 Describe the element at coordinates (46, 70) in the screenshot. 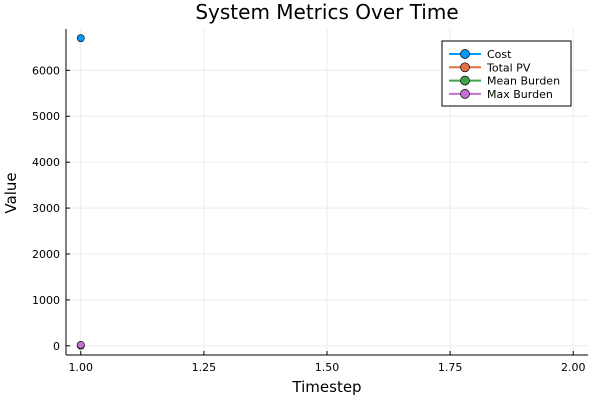

I see `y-tick-label: 6000` at that location.